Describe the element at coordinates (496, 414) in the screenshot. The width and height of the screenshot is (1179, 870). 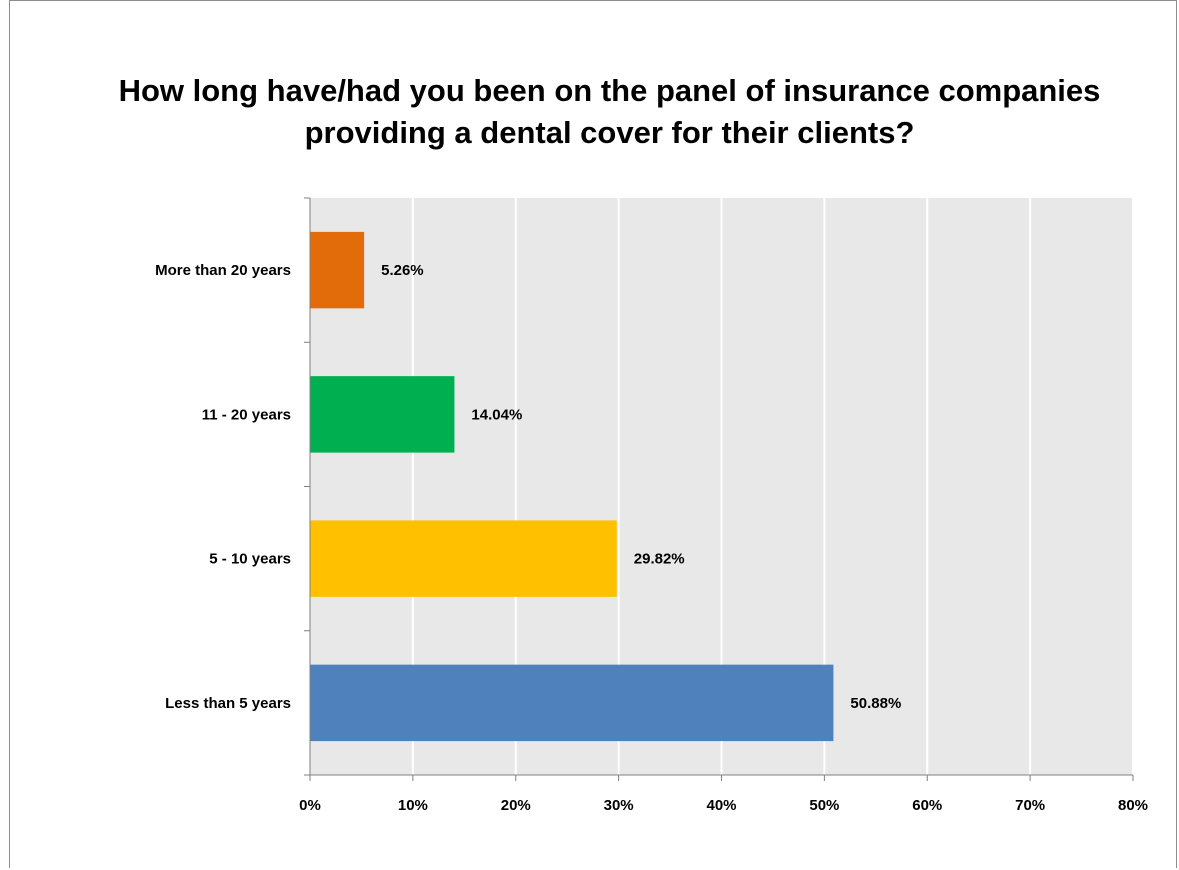
I see `data-label-2: 14.04%` at that location.